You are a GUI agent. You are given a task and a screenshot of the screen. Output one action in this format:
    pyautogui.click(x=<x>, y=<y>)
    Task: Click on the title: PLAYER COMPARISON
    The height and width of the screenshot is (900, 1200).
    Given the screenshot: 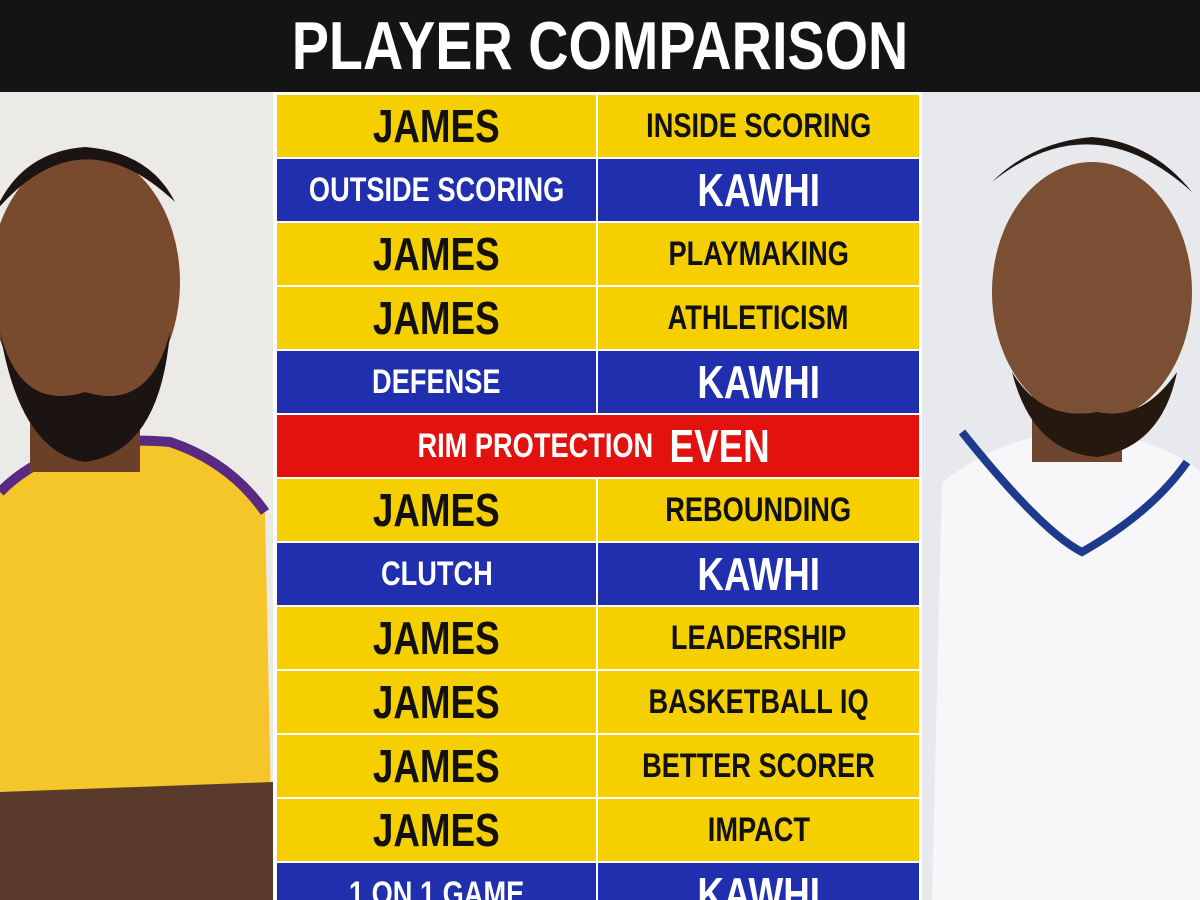 What is the action you would take?
    pyautogui.click(x=600, y=46)
    